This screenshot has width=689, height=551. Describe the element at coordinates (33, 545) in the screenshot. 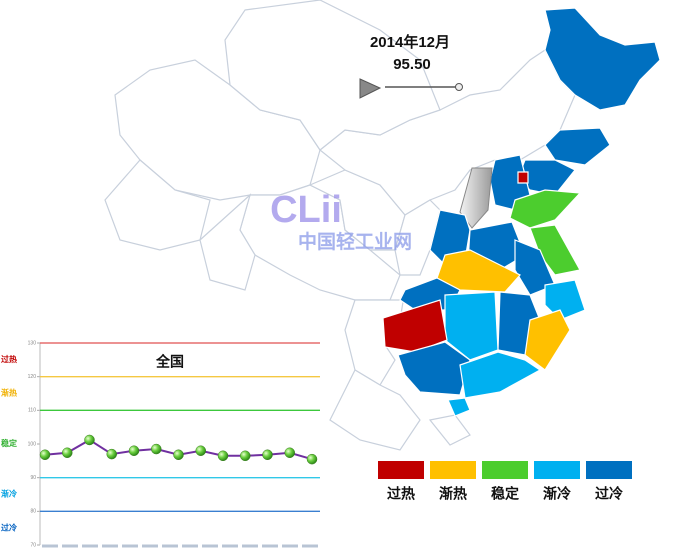

I see `y-tick-label: 70` at that location.